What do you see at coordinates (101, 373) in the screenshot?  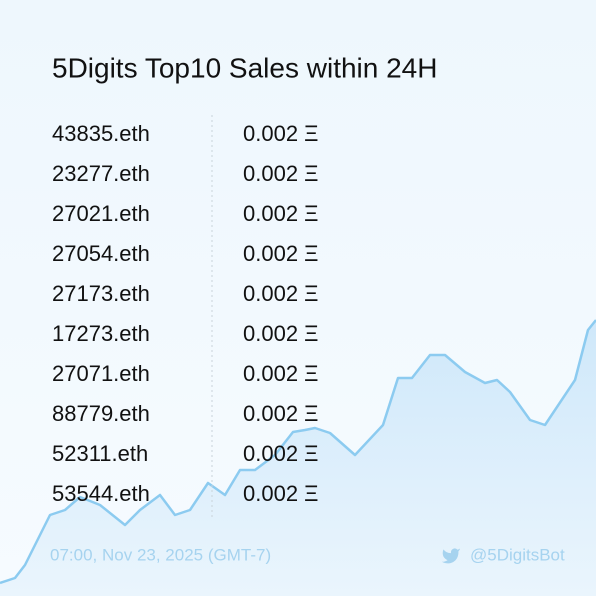 I see `domain-name: 27071.eth` at bounding box center [101, 373].